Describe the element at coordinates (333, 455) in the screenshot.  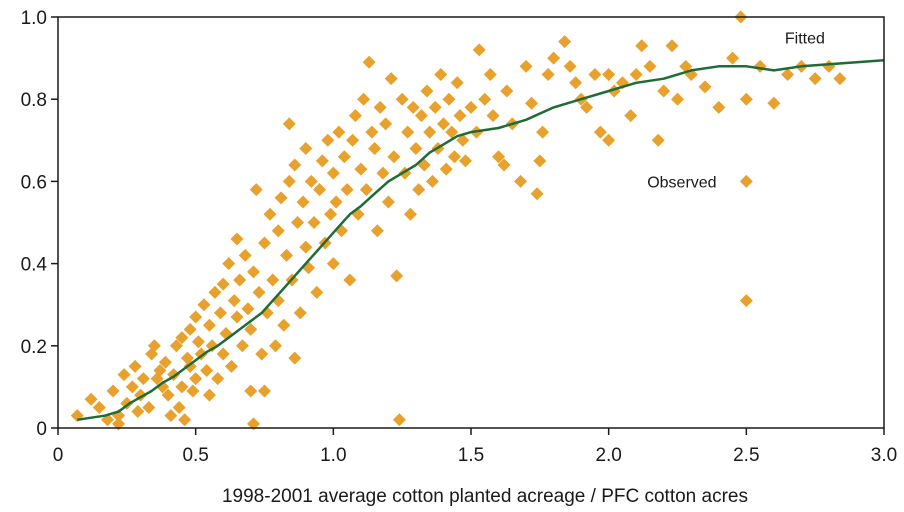
I see `x-tick-label: 1.0` at that location.